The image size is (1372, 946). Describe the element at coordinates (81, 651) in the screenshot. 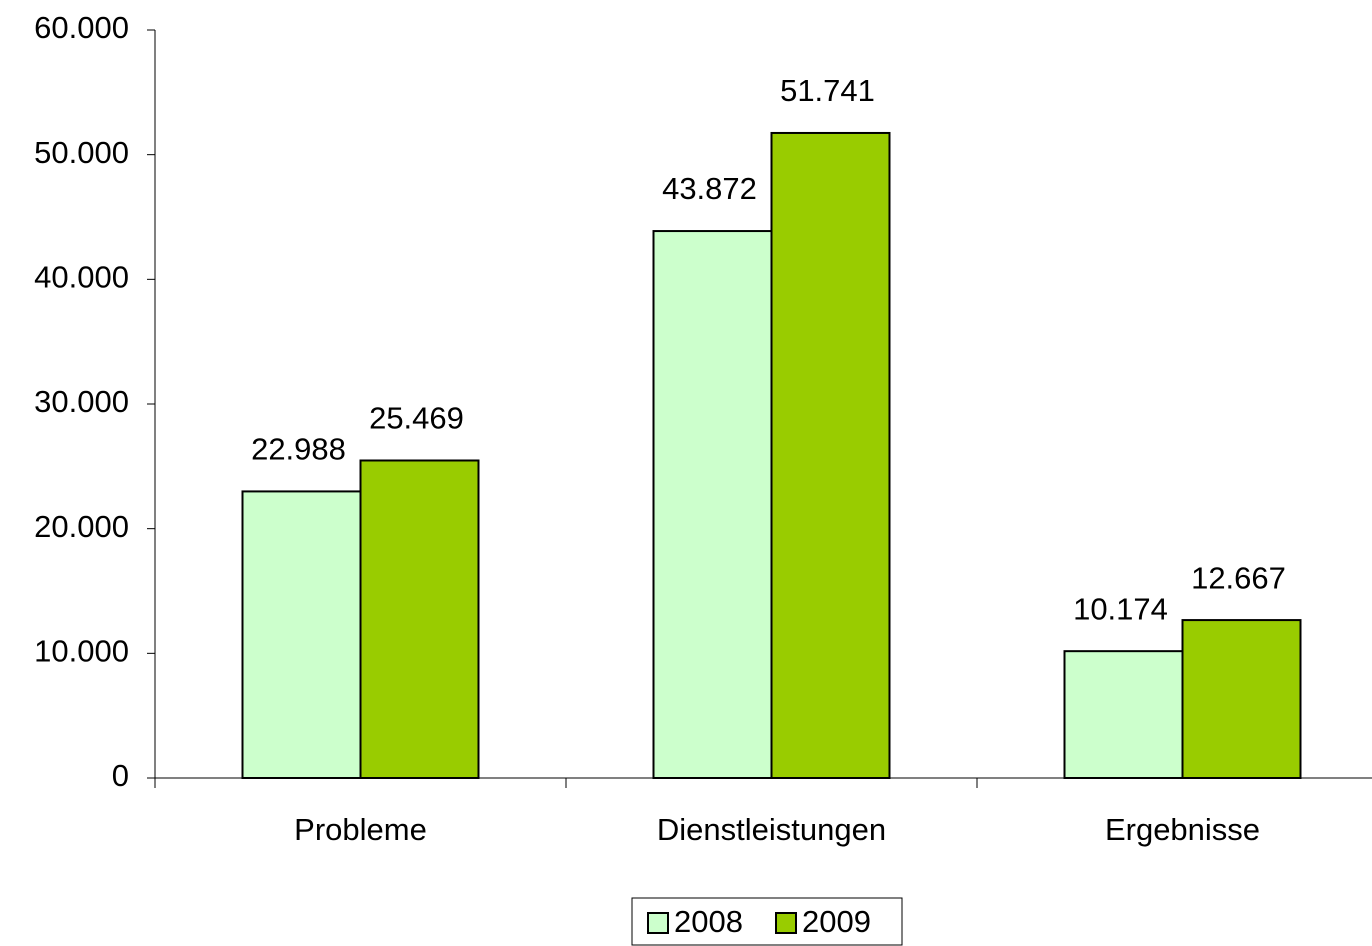

I see `y-tick-label: 10.000` at that location.